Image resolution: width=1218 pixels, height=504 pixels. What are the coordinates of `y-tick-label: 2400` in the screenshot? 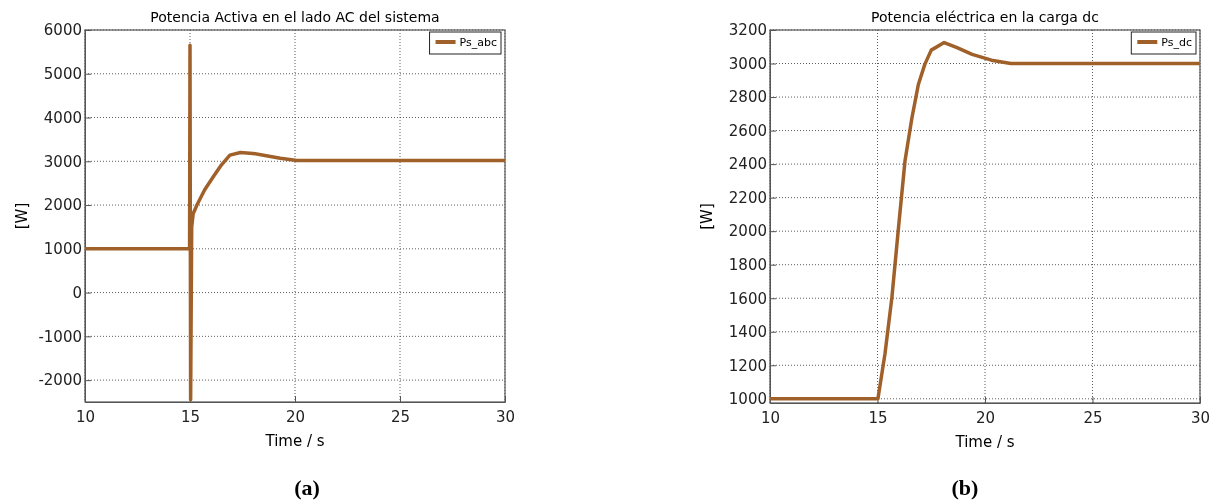 It's located at (747, 164).